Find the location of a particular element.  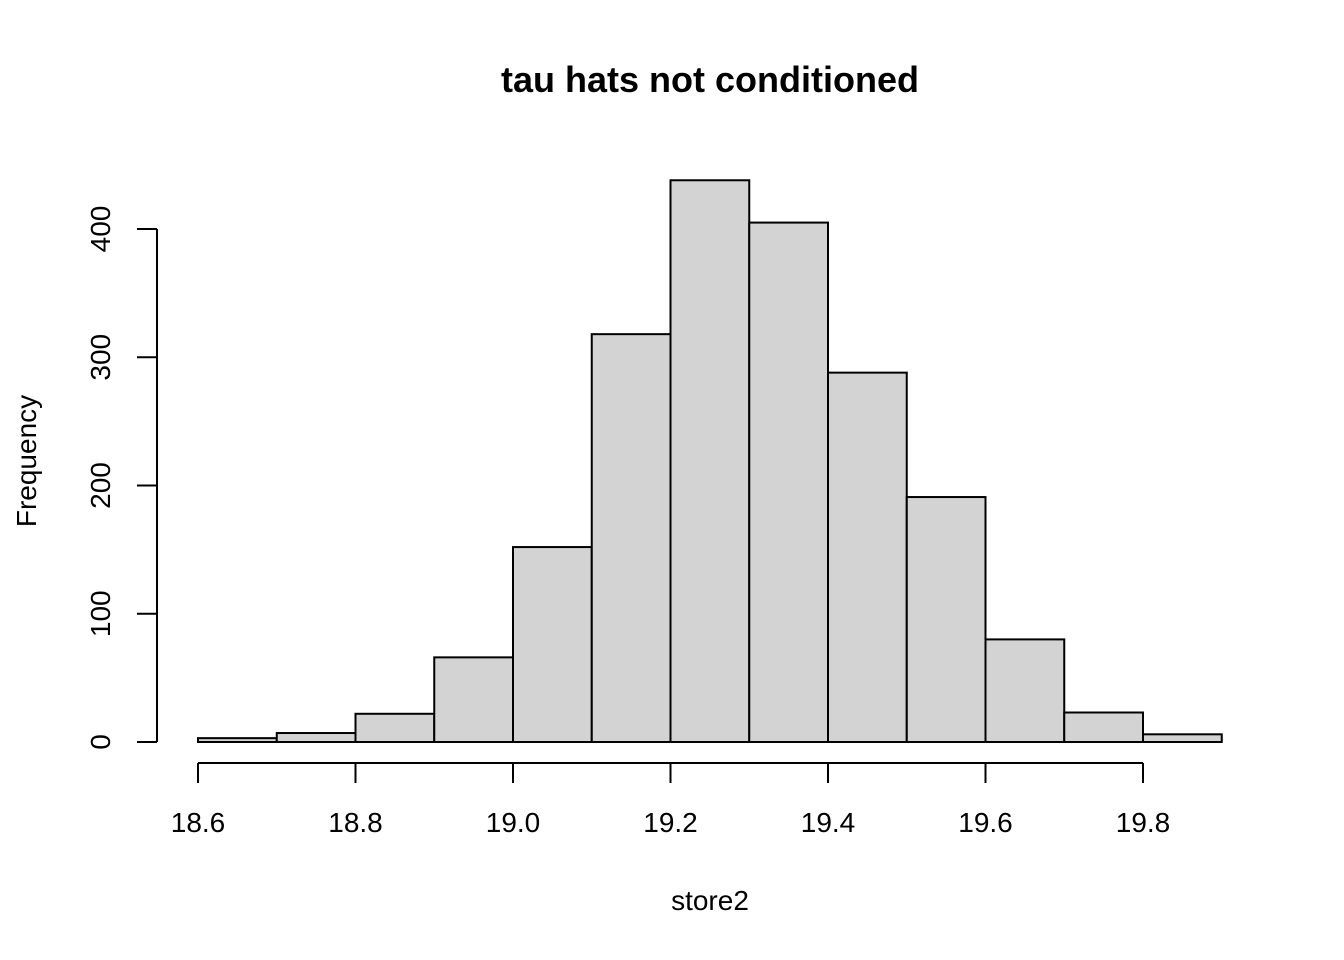

x-tick-label: 19.4 is located at coordinates (828, 822).